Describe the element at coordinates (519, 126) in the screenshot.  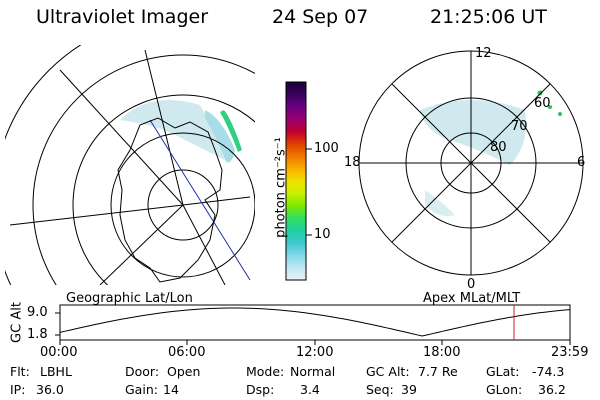
I see `mlat-label-70: 70` at that location.